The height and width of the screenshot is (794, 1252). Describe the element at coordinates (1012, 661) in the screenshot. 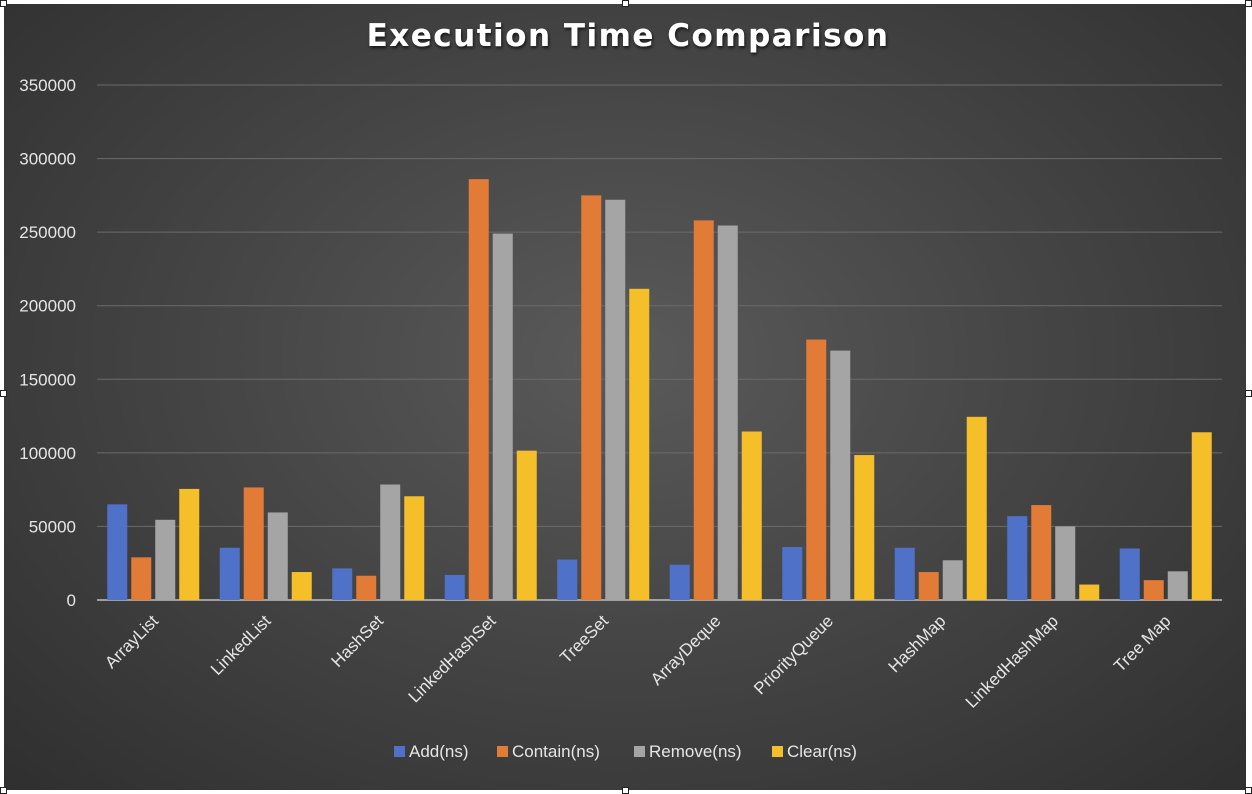

I see `x-tick-label: LinkedHashMap` at that location.